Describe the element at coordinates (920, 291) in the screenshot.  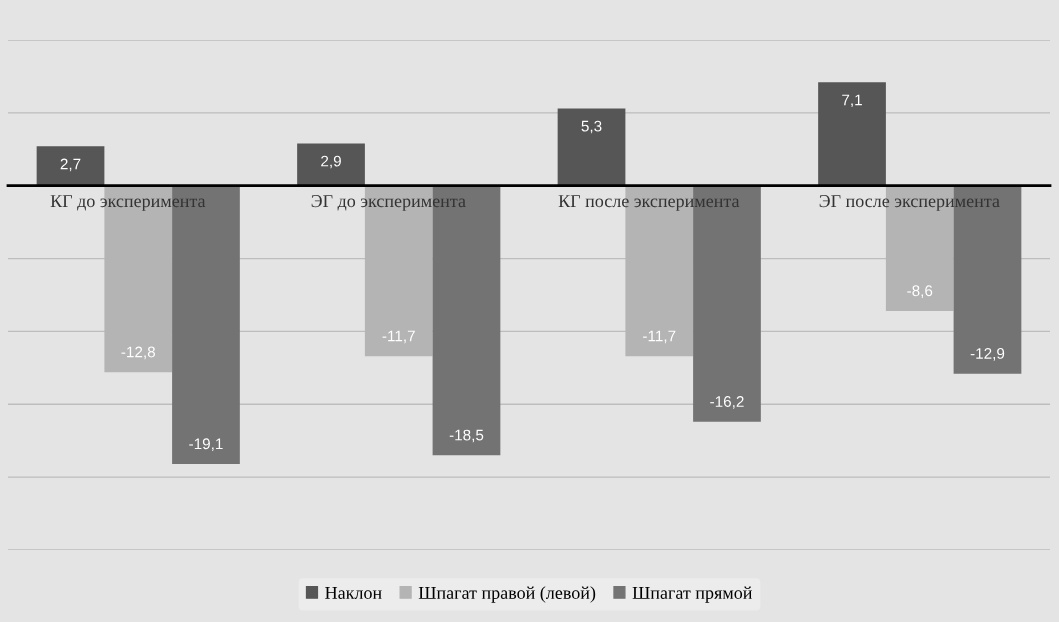
I see `data-label: -8,6` at that location.